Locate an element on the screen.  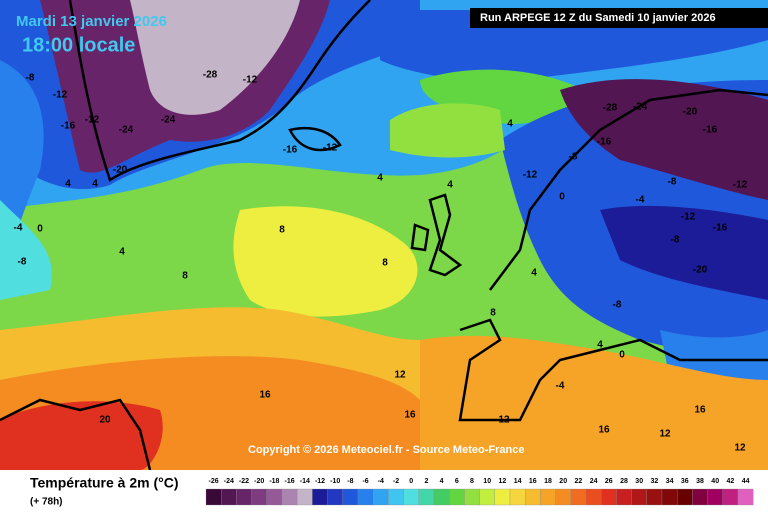
map-label: 20 is located at coordinates (105, 420).